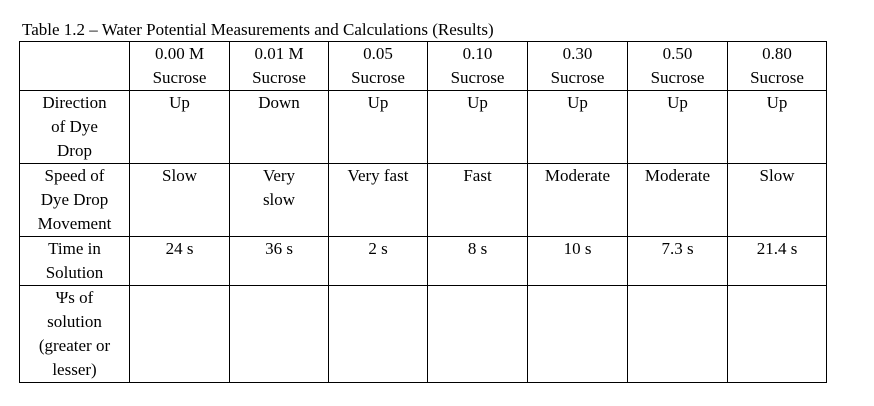  Describe the element at coordinates (279, 66) in the screenshot. I see `column-header: 0.01 M Sucrose` at that location.